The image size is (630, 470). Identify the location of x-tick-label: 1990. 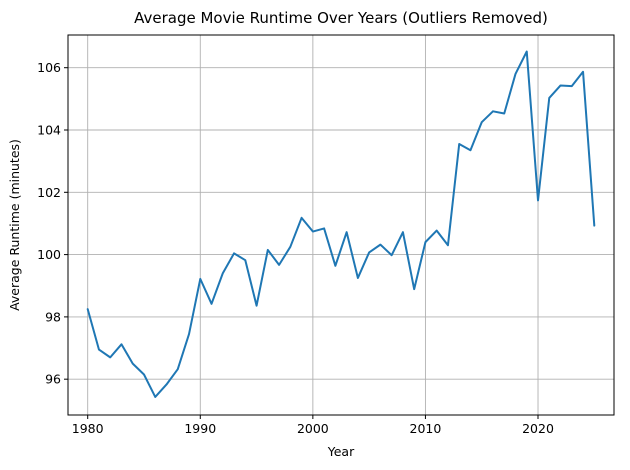
(200, 428).